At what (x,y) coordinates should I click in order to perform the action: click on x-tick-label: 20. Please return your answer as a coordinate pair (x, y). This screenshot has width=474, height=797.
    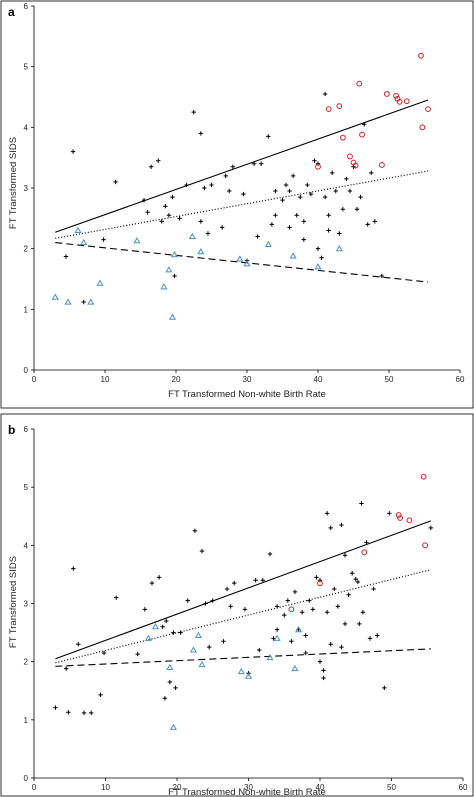
    Looking at the image, I should click on (177, 787).